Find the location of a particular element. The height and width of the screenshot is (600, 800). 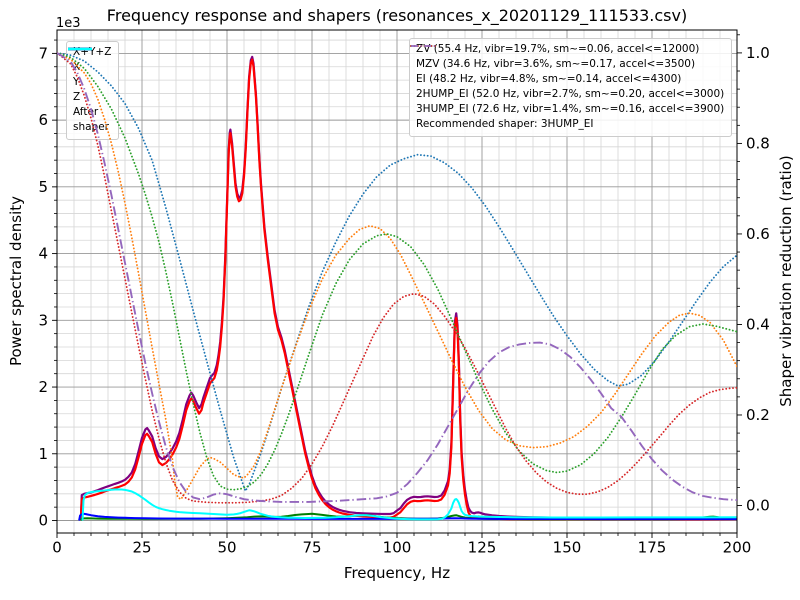

y-right-tick-label: 0.8 is located at coordinates (758, 143).